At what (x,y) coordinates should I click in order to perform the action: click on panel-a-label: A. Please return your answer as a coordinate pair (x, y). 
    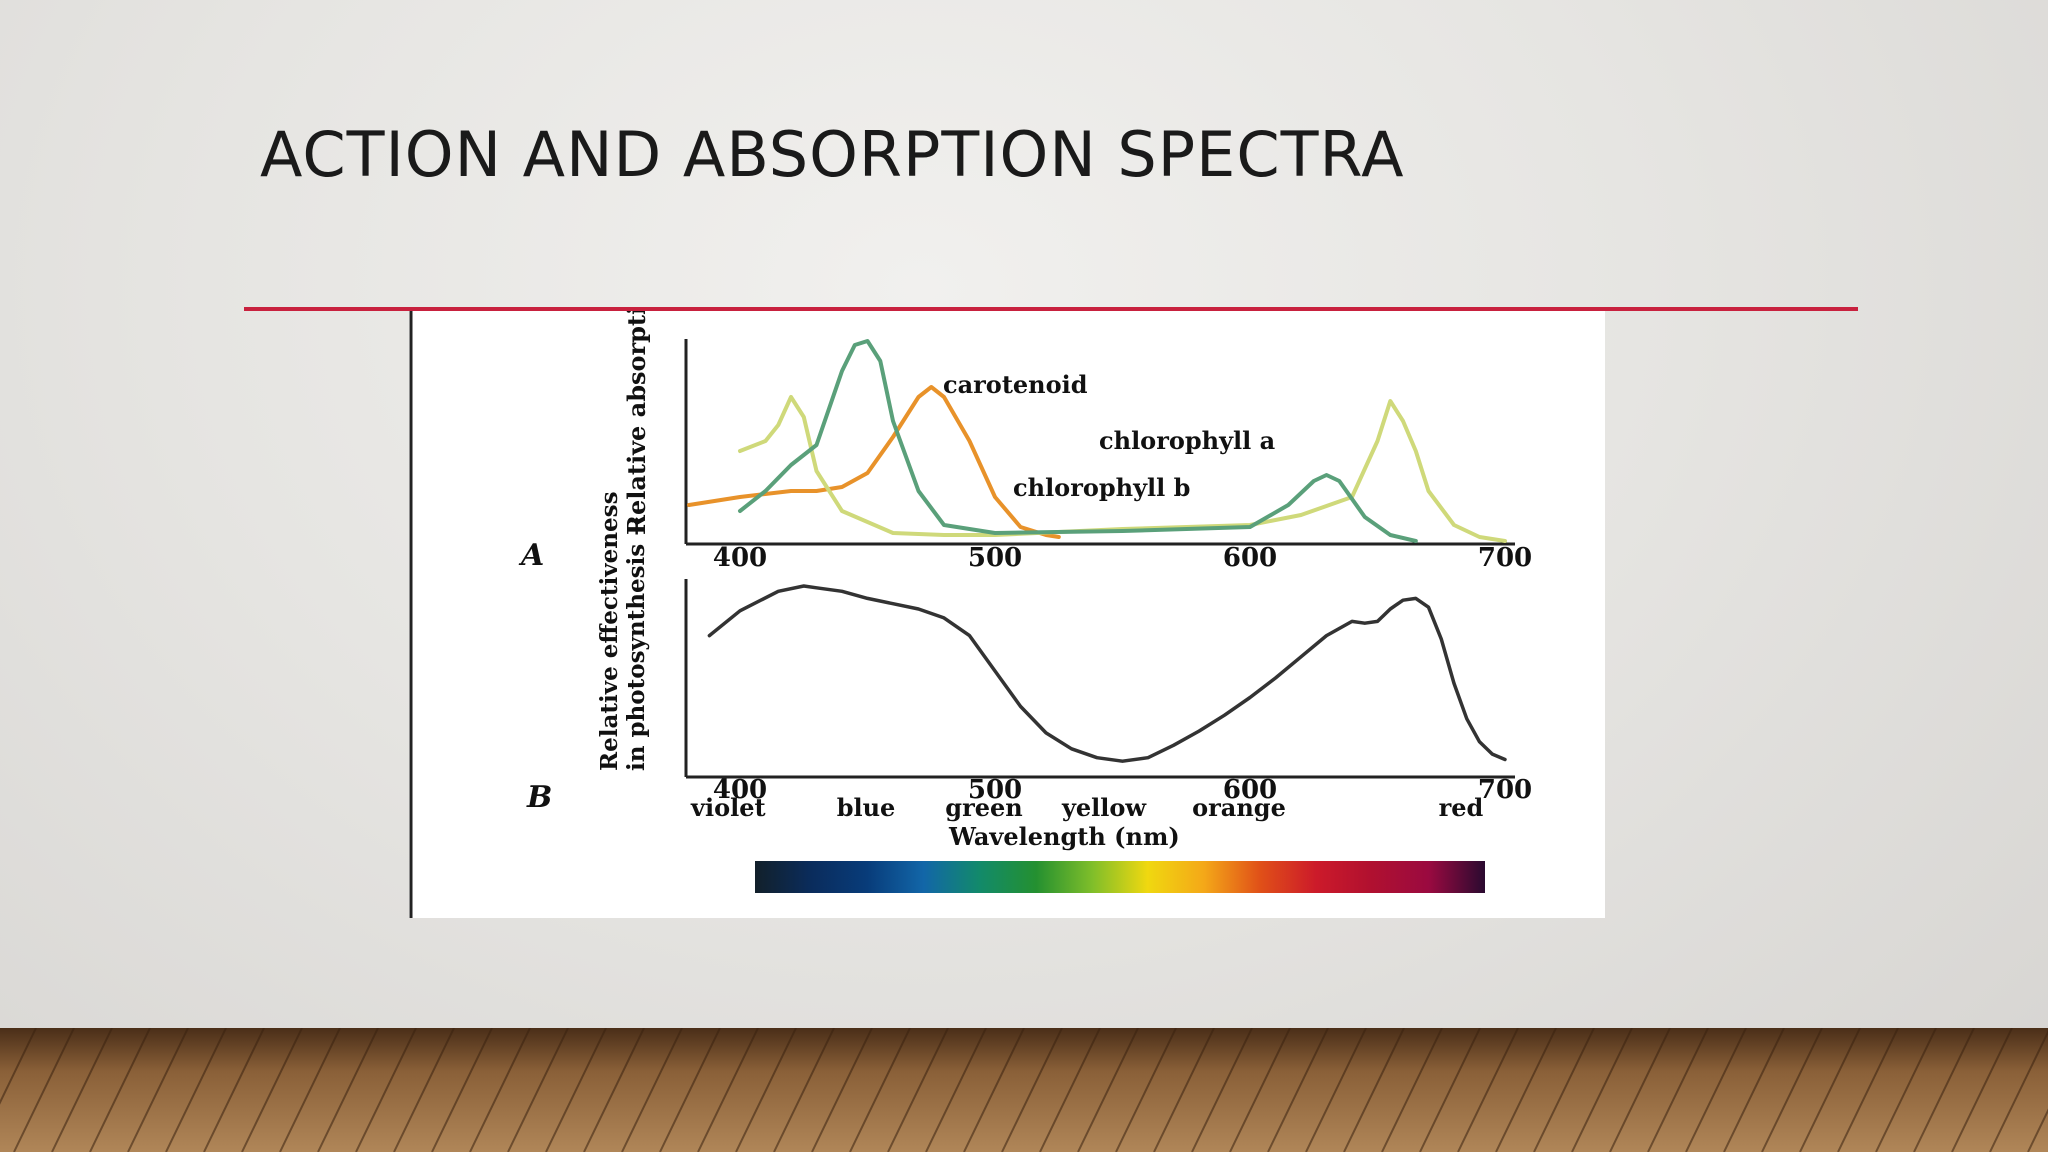
    Looking at the image, I should click on (531, 555).